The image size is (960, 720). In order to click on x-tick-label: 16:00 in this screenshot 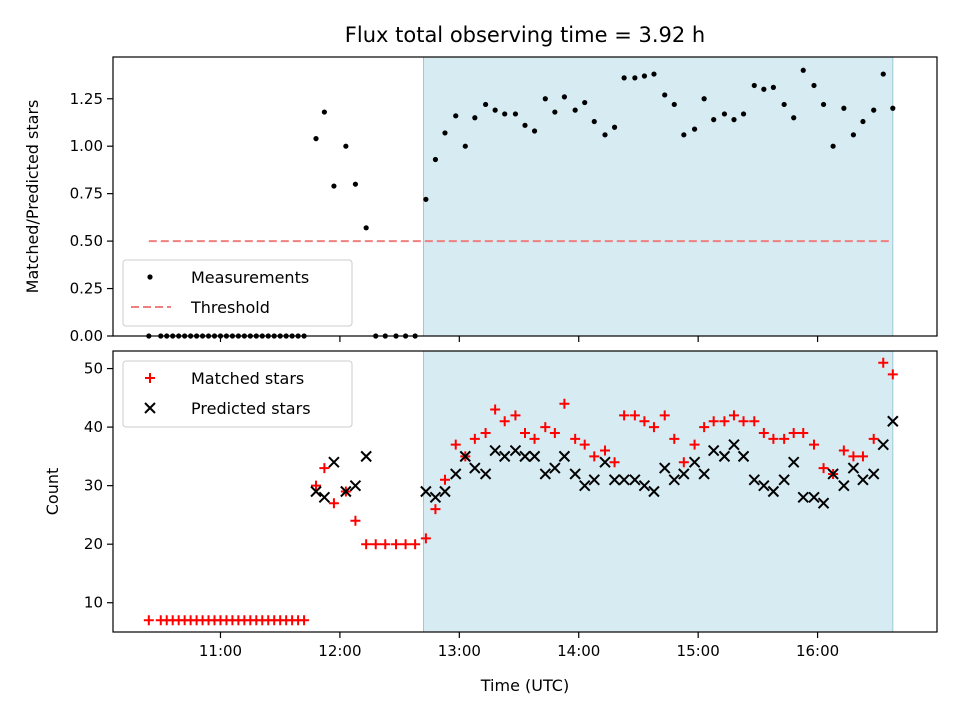, I will do `click(817, 651)`.